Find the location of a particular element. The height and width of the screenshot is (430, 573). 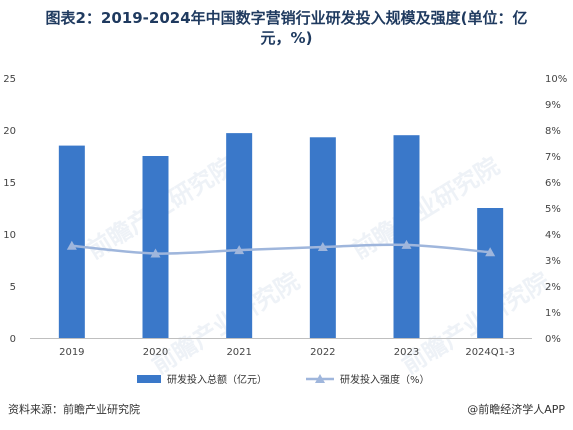

x-tick-label: 2020 is located at coordinates (155, 352).